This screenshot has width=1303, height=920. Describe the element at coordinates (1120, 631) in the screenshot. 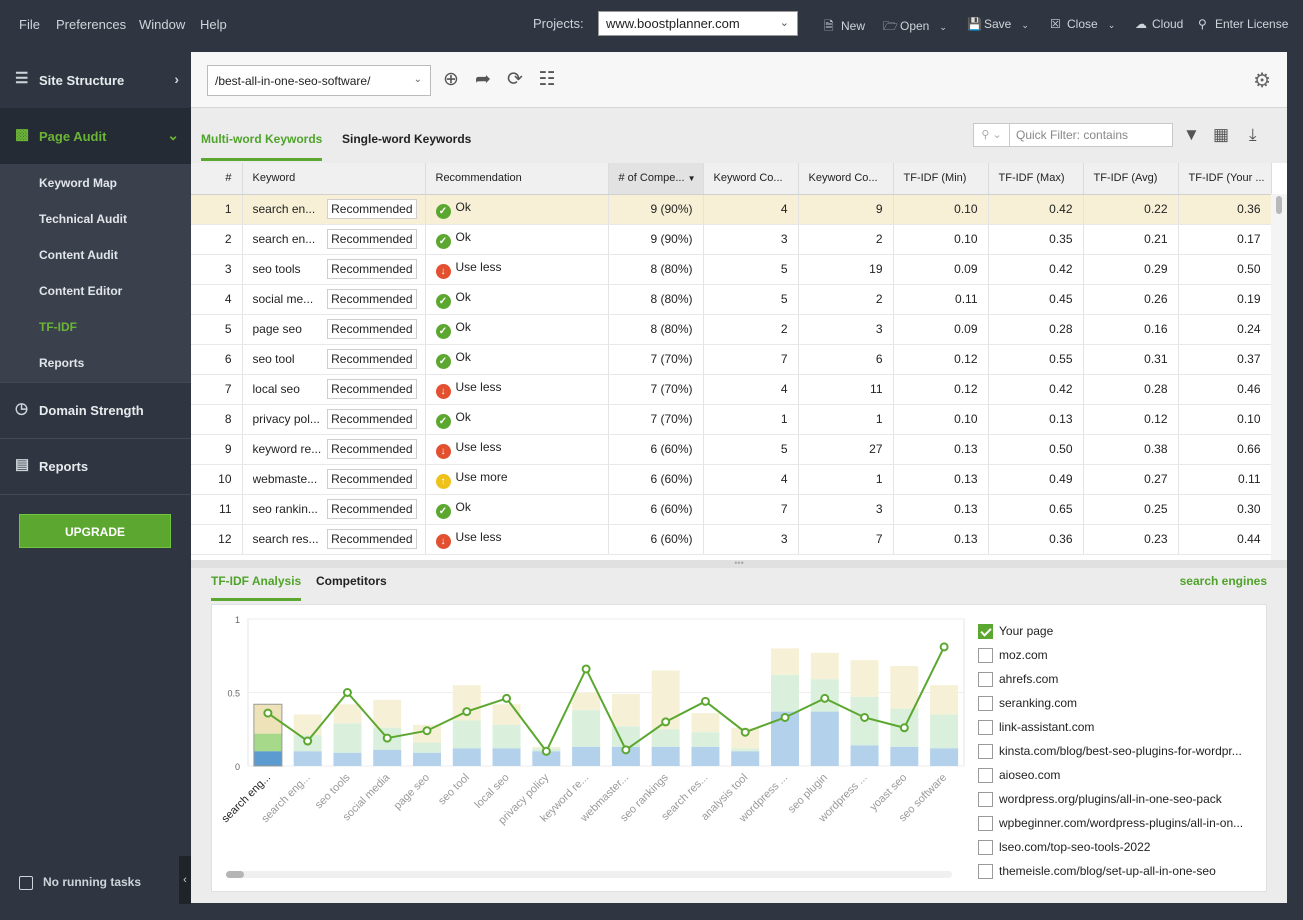

I see `legend-item: Your page` at that location.